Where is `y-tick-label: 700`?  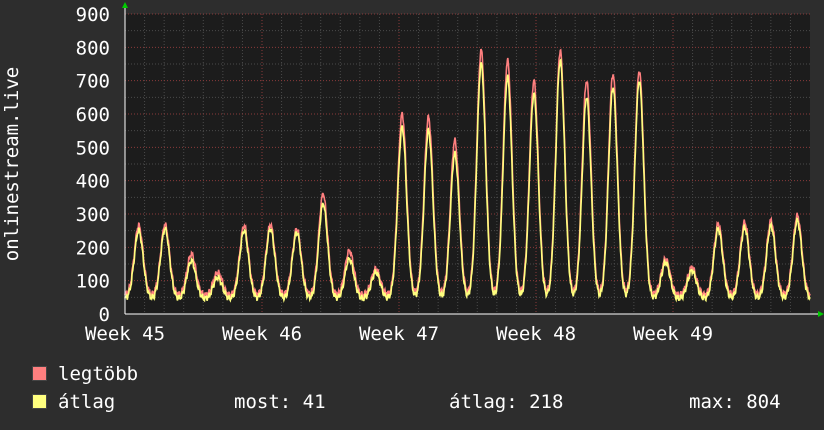
y-tick-label: 700 is located at coordinates (93, 82).